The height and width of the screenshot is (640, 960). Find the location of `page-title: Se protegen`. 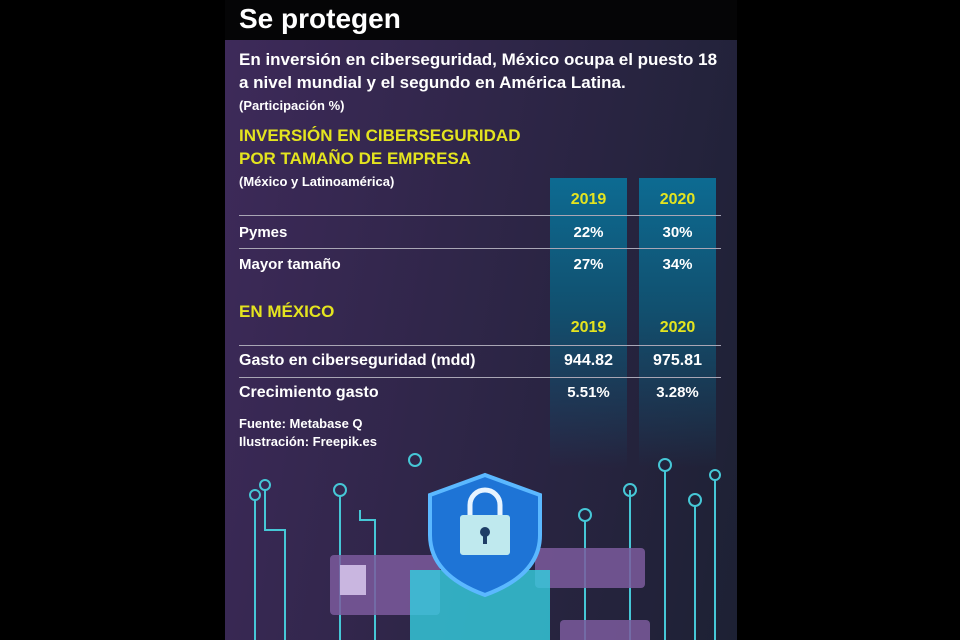

page-title: Se protegen is located at coordinates (320, 18).